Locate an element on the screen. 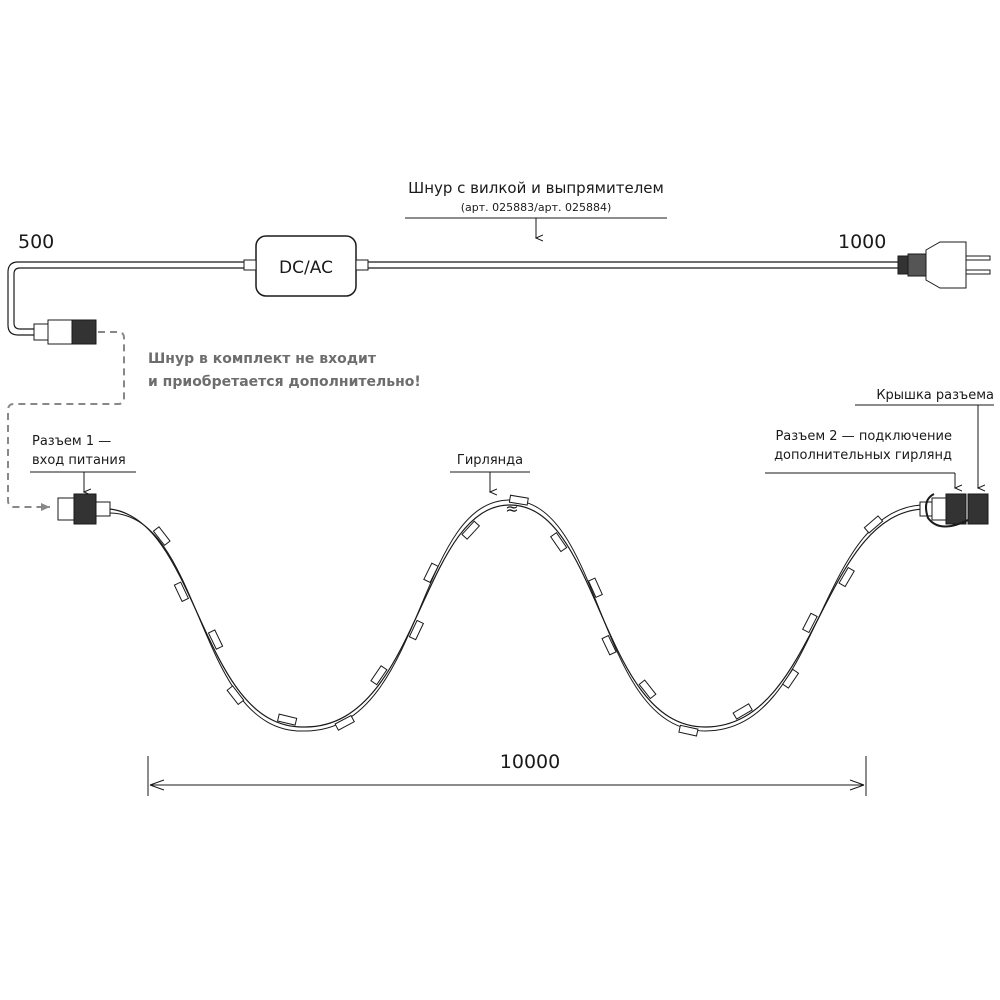 The width and height of the screenshot is (1000, 1000). connector-cap-icon is located at coordinates (957, 510).